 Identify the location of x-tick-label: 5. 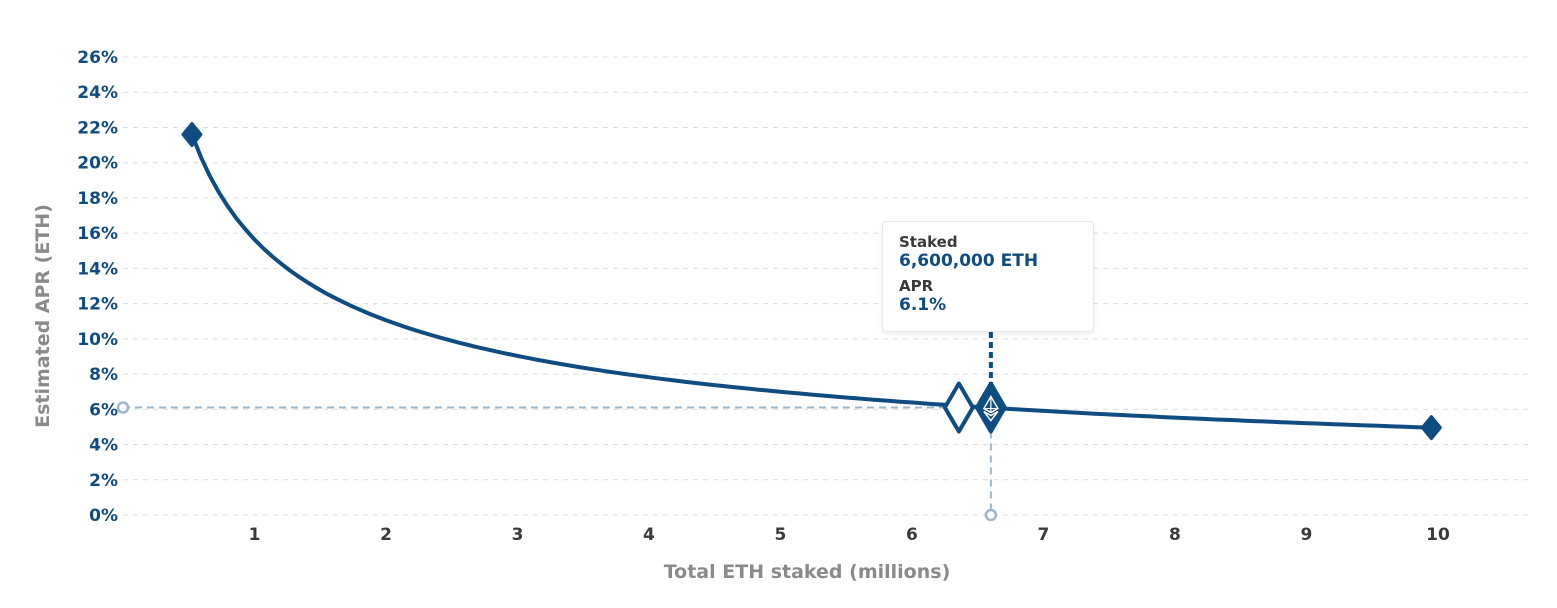
(781, 535).